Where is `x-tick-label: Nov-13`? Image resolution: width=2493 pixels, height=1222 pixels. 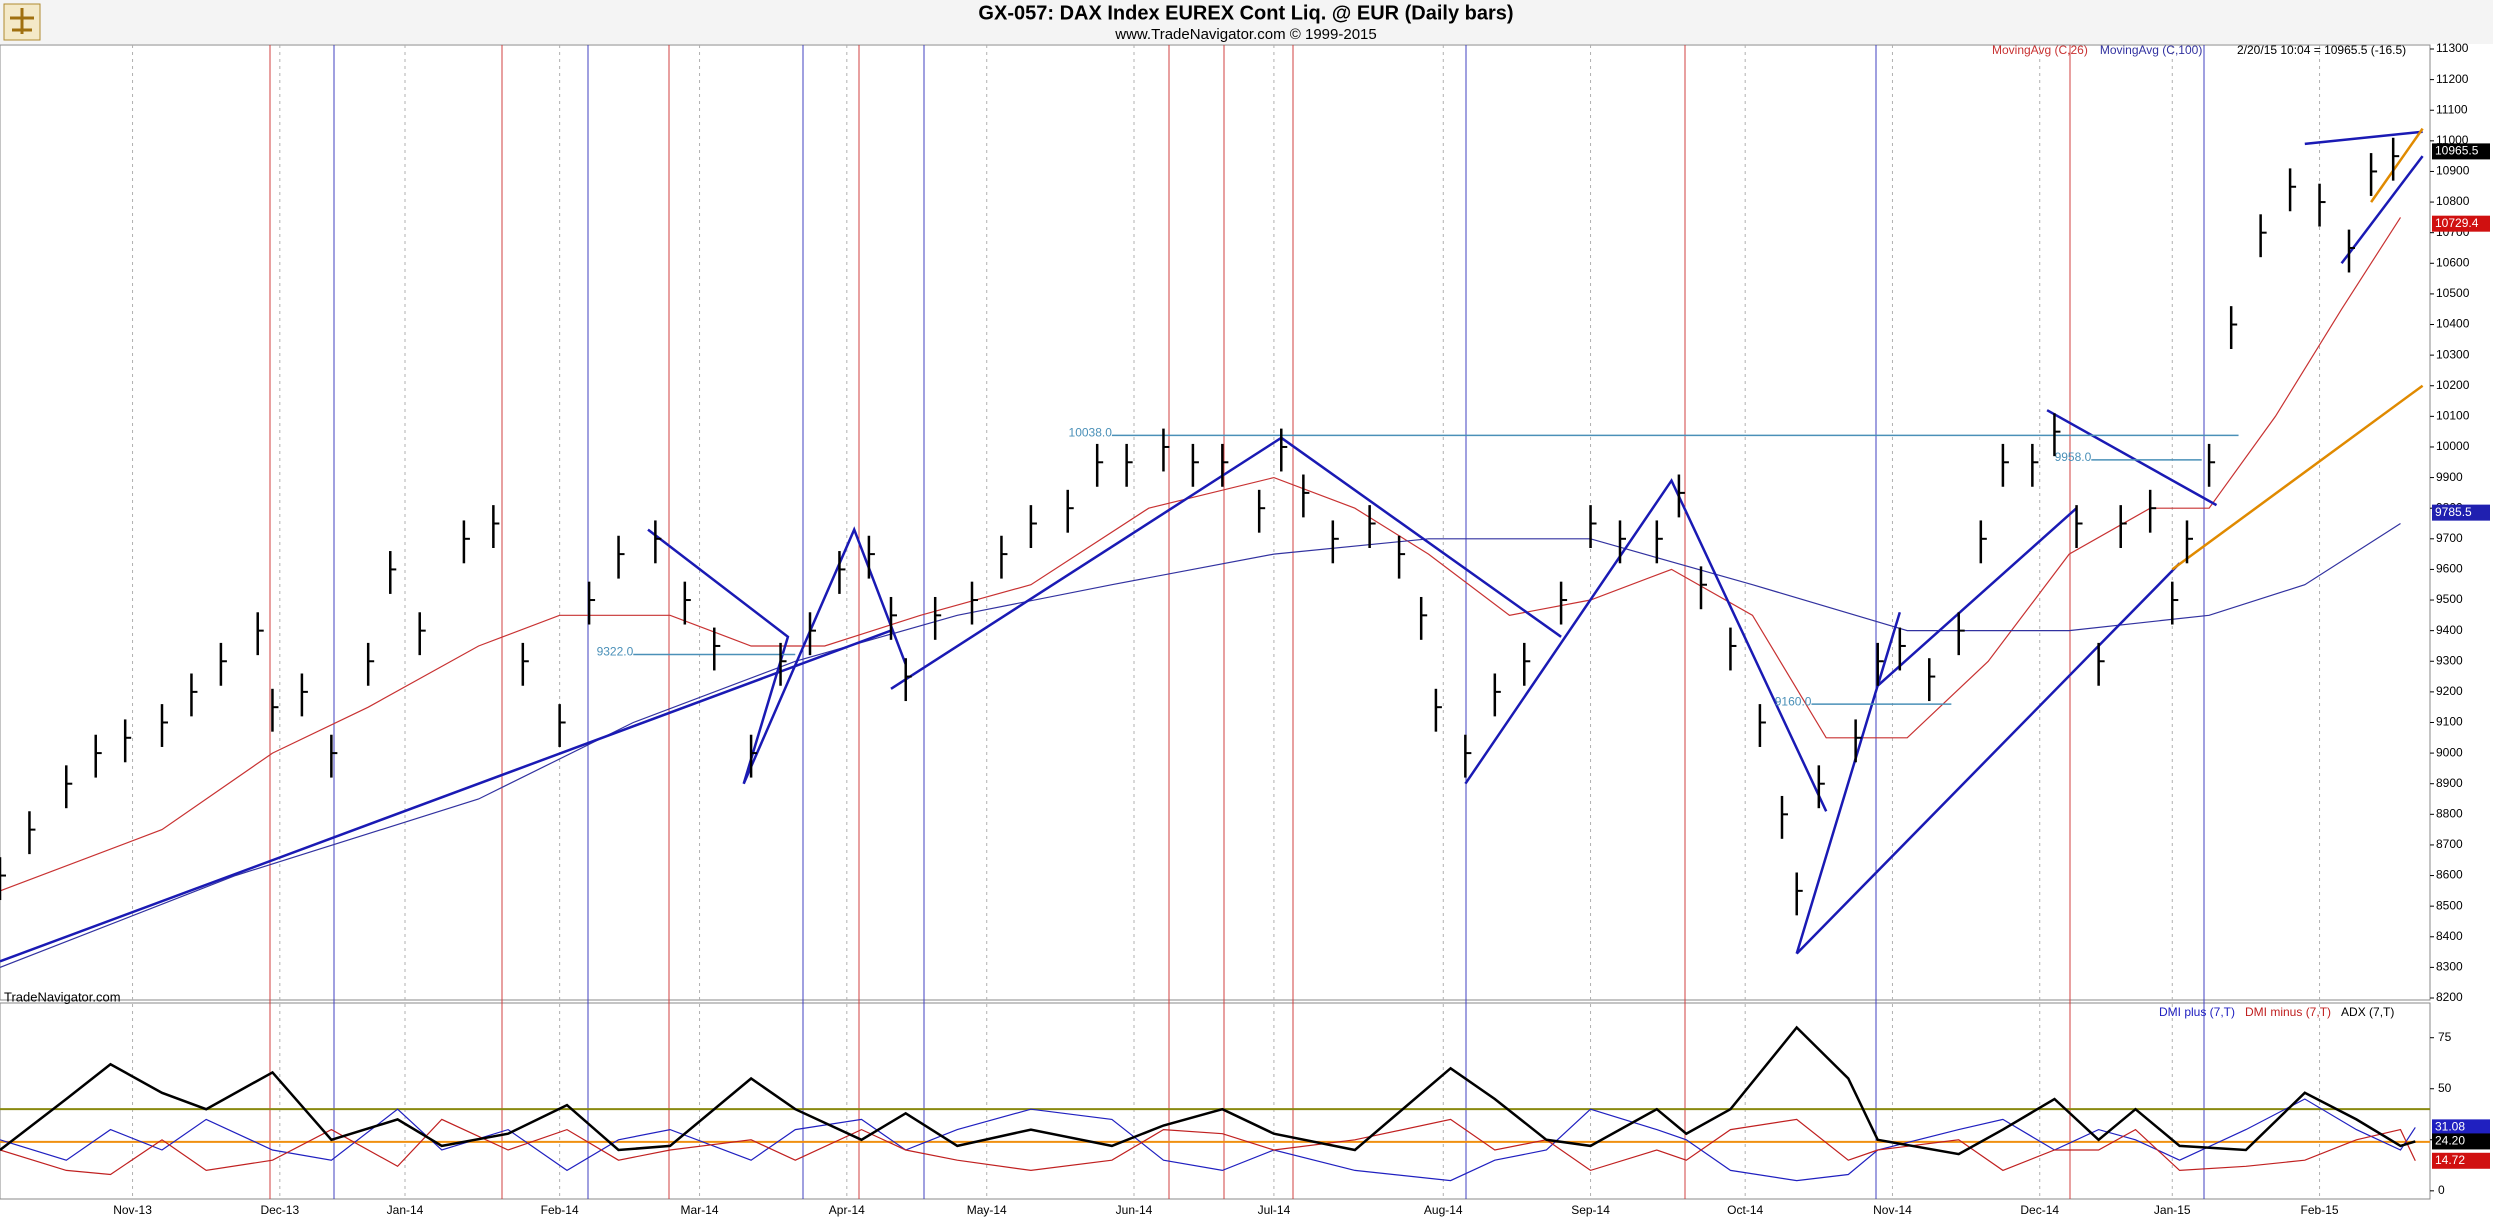 x-tick-label: Nov-13 is located at coordinates (132, 1210).